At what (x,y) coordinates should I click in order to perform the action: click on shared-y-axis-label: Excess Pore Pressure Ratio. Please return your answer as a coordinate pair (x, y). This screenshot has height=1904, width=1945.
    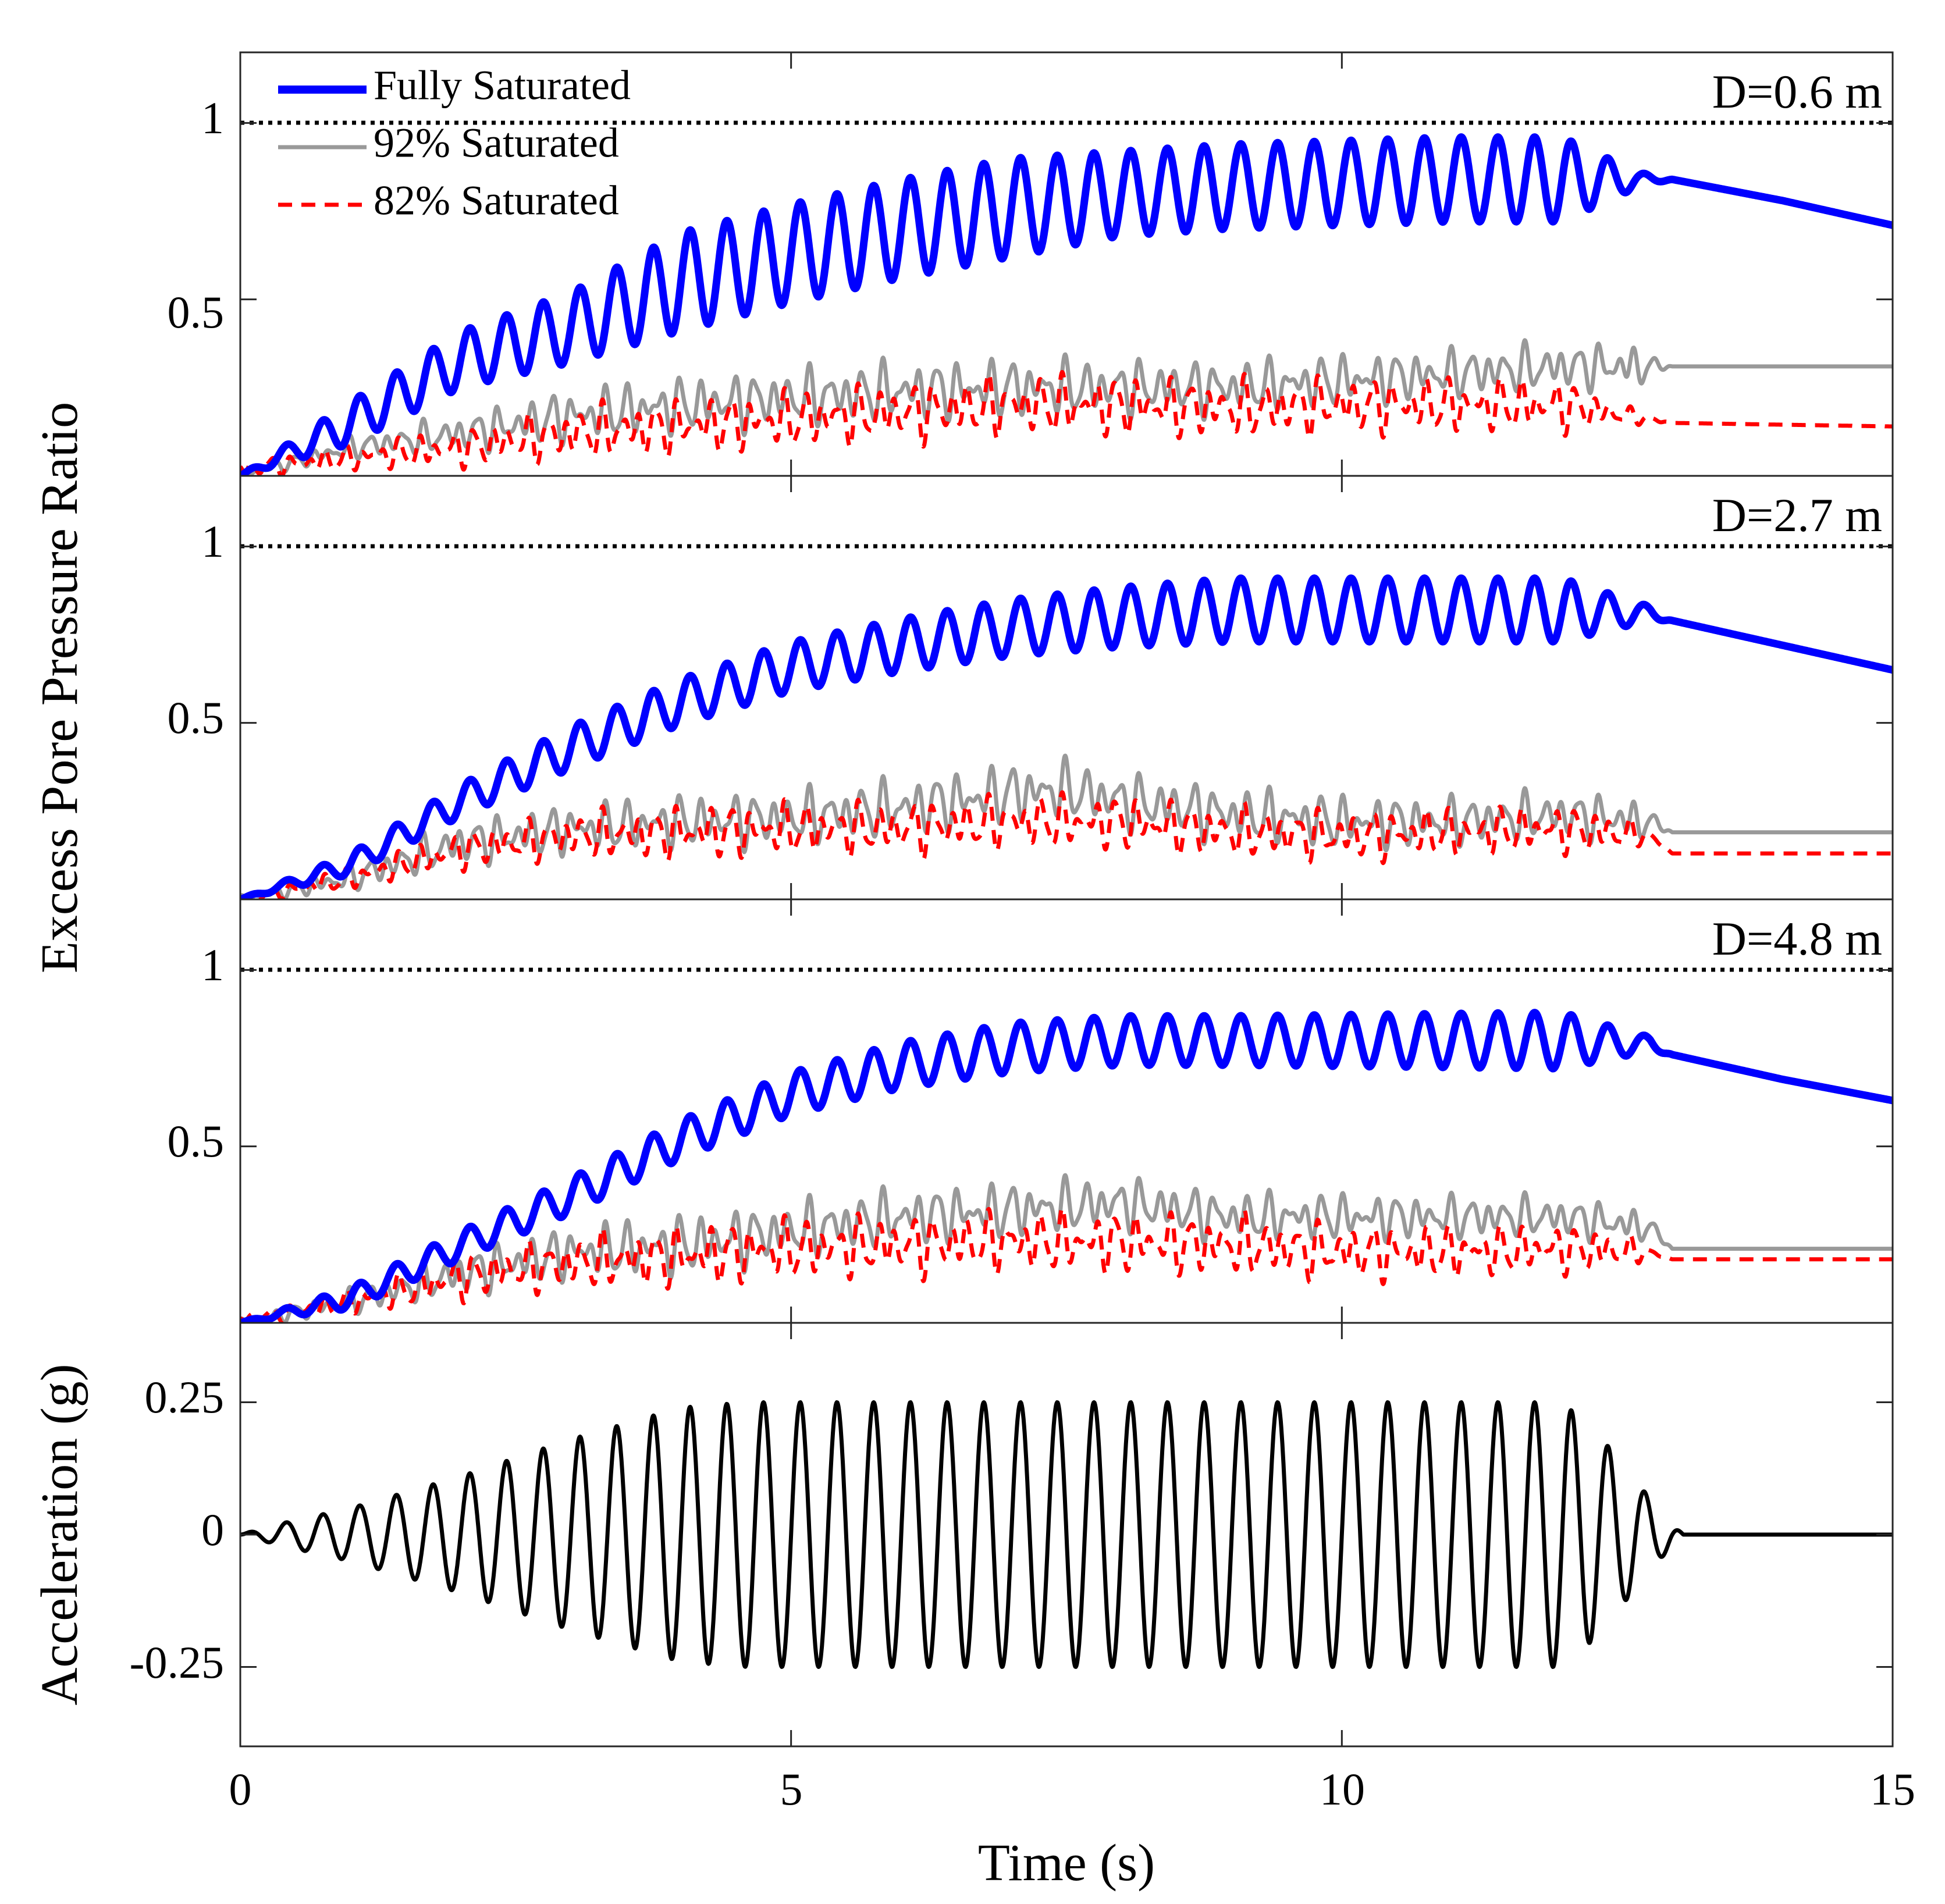
    Looking at the image, I should click on (59, 687).